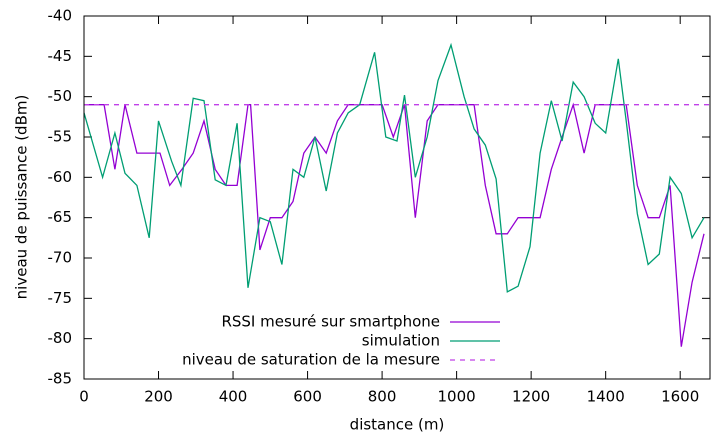  I want to click on x-tick-label: 1000, so click(457, 397).